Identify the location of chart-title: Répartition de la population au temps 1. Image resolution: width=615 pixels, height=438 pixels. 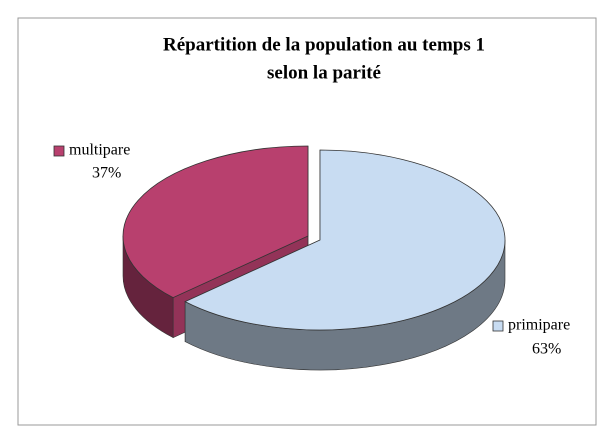
(324, 44).